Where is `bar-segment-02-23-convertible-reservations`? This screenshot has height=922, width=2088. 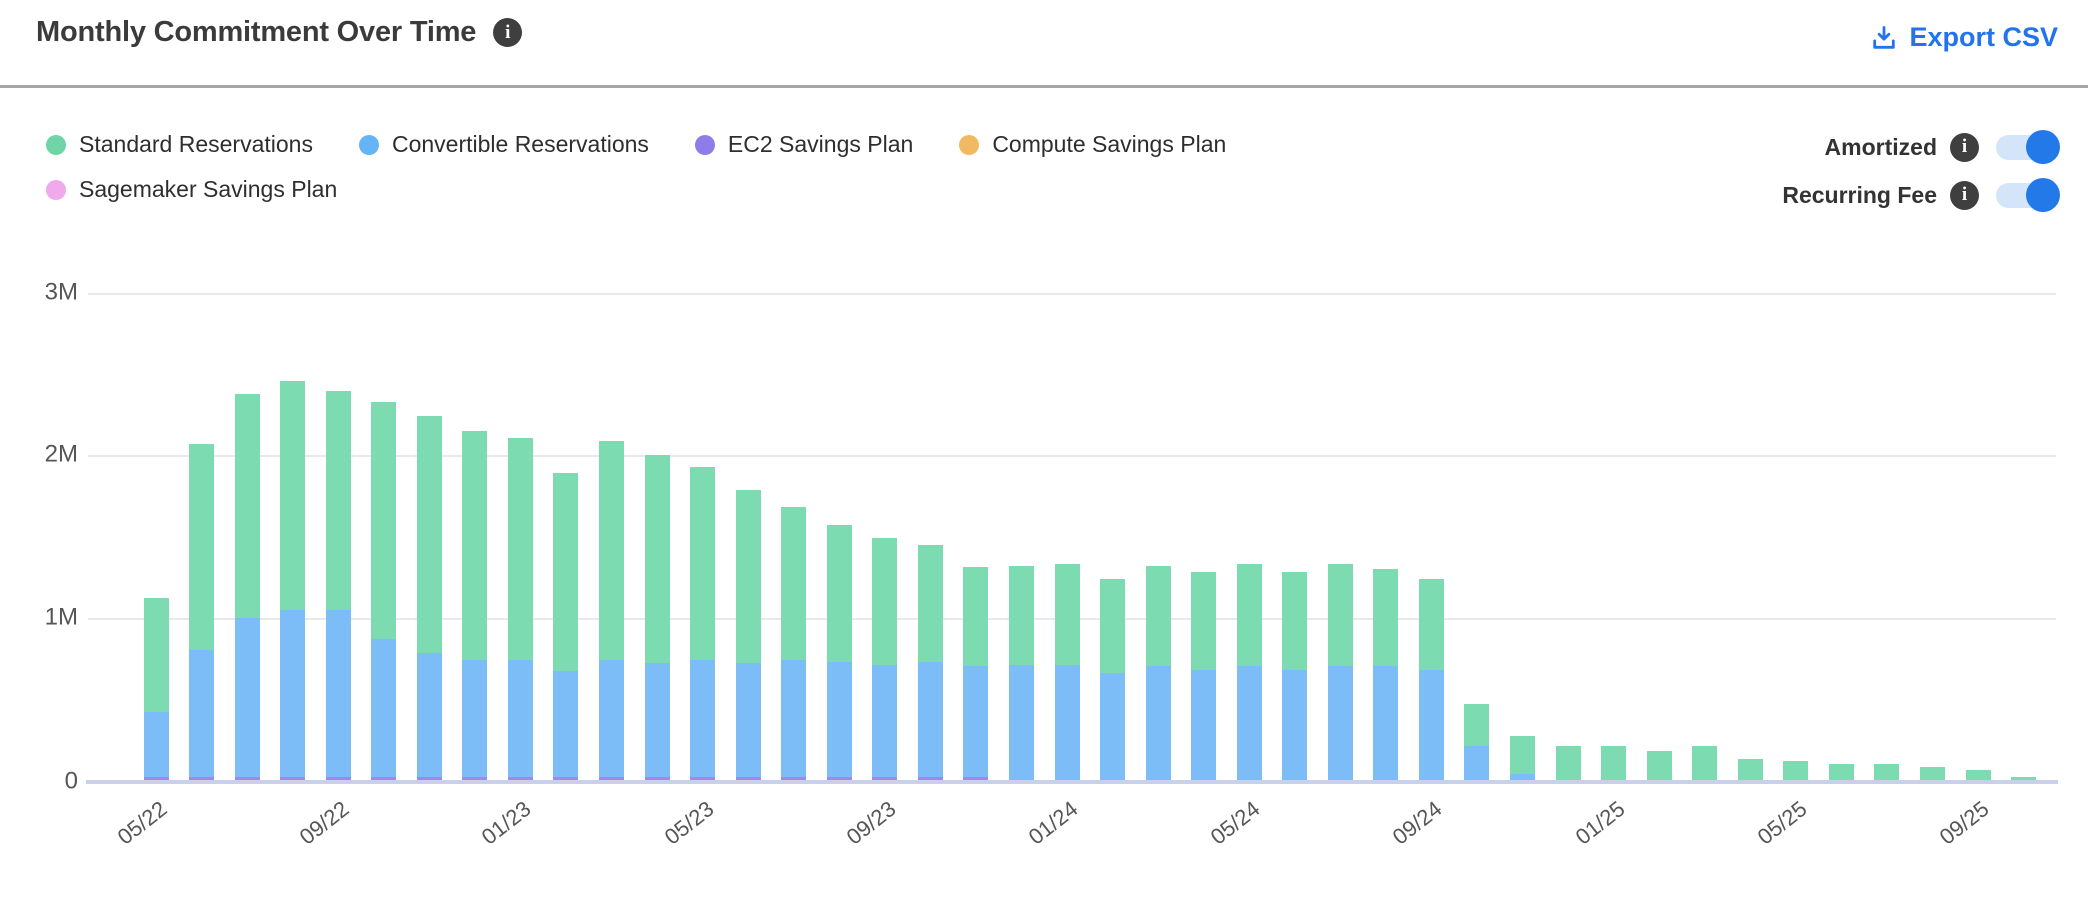 bar-segment-02-23-convertible-reservations is located at coordinates (566, 724).